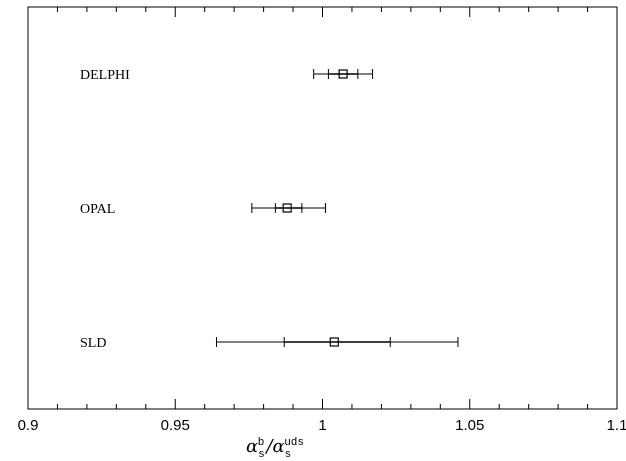  Describe the element at coordinates (322, 425) in the screenshot. I see `x-tick-label: 1` at that location.